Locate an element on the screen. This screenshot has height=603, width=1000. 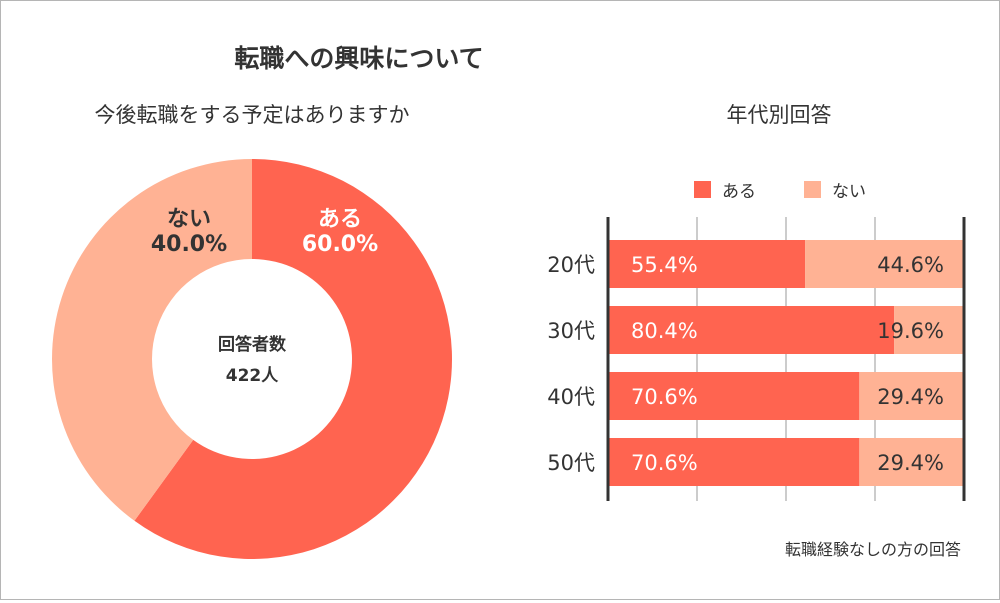
bar-chart-note: 転職経験なしの方の回答 is located at coordinates (873, 549).